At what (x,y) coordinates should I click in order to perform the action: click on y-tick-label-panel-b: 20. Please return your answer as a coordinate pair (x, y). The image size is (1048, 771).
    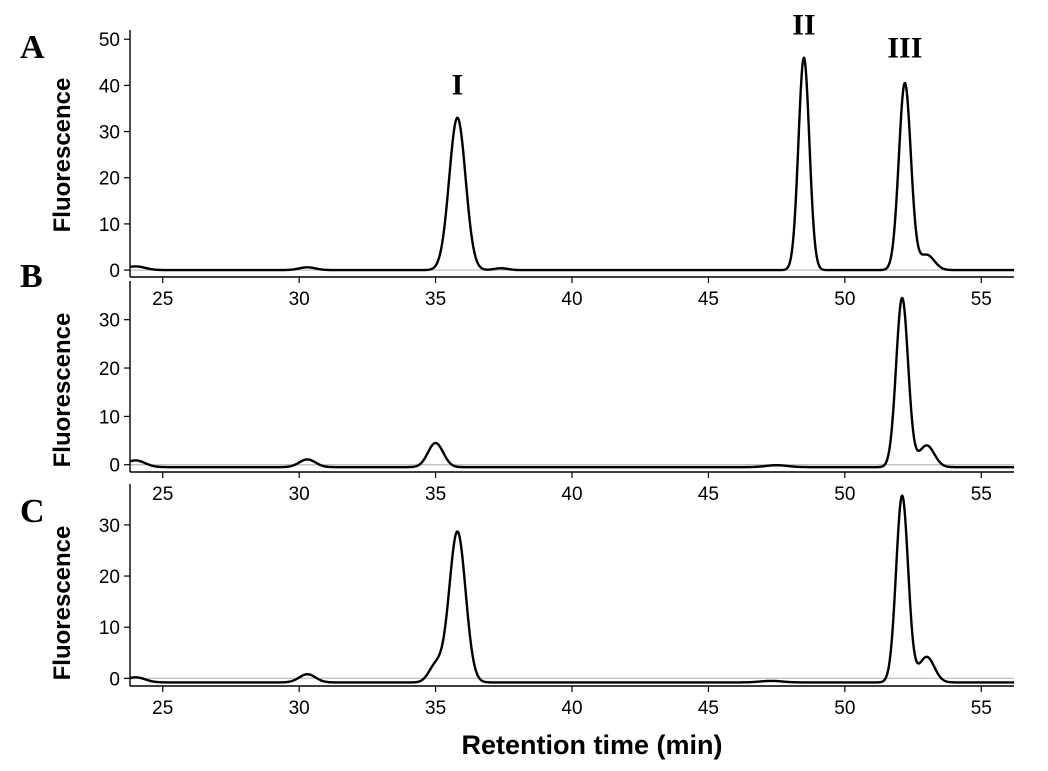
    Looking at the image, I should click on (109, 369).